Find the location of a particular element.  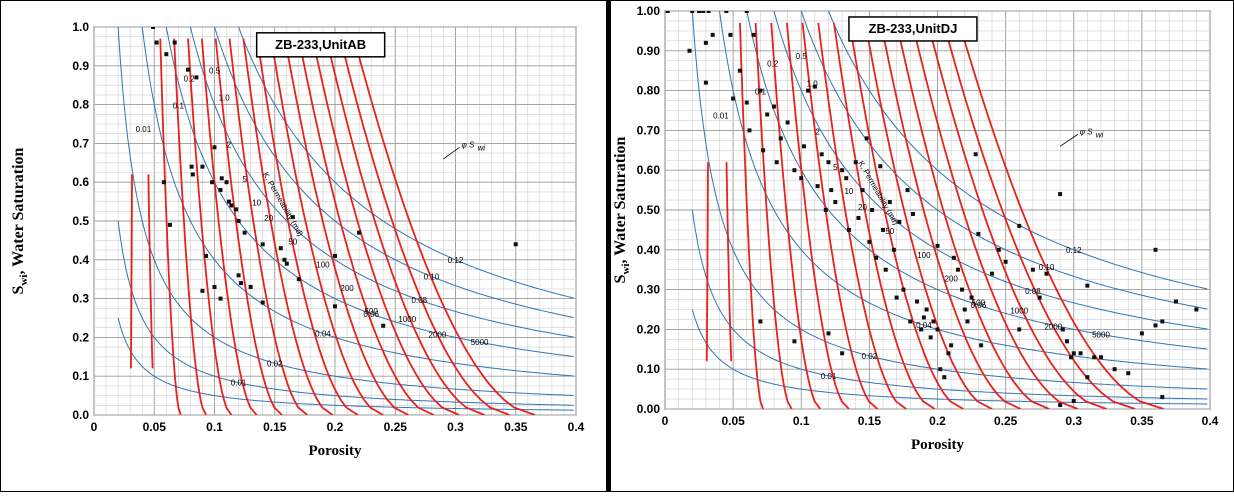

perm-value-label: 0.5 is located at coordinates (802, 56).